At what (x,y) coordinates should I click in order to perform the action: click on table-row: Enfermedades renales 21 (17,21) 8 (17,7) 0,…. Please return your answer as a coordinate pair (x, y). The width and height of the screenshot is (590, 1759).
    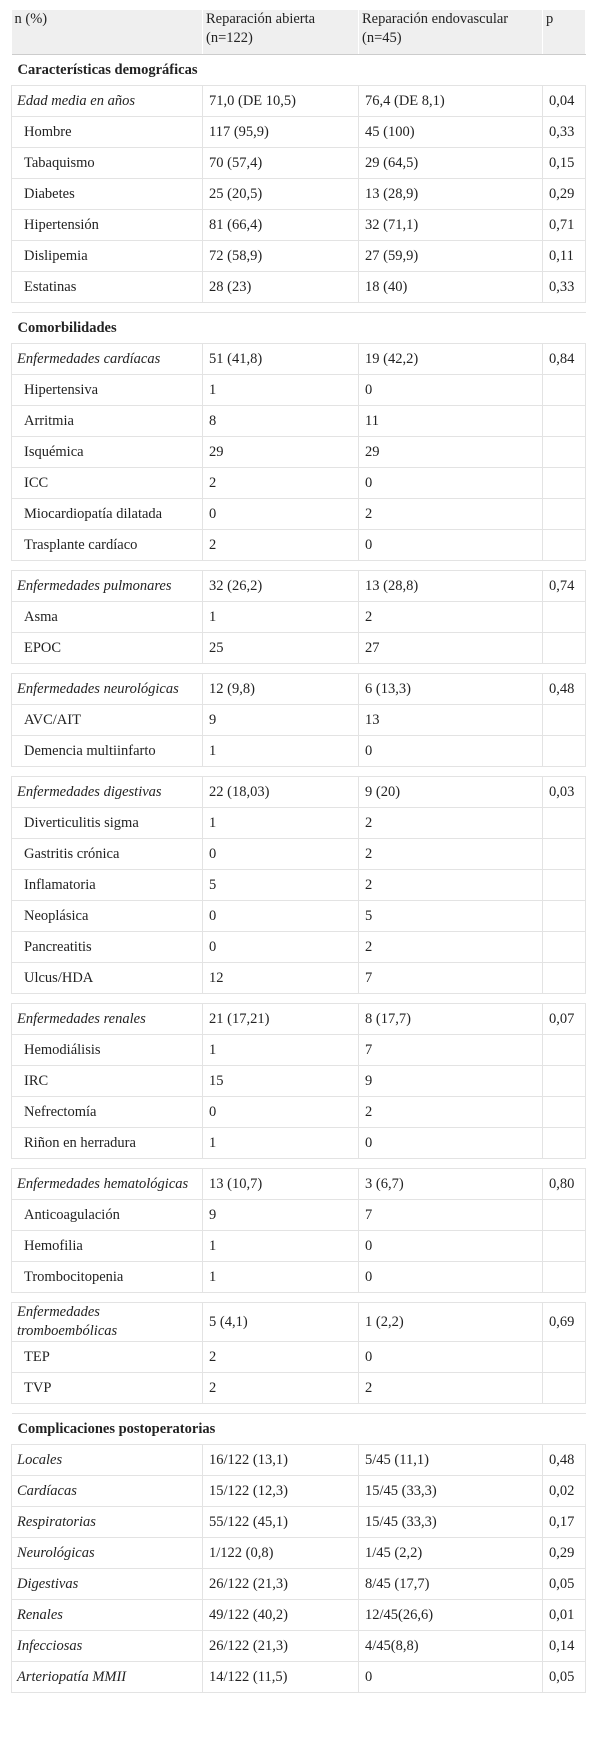
    Looking at the image, I should click on (298, 1019).